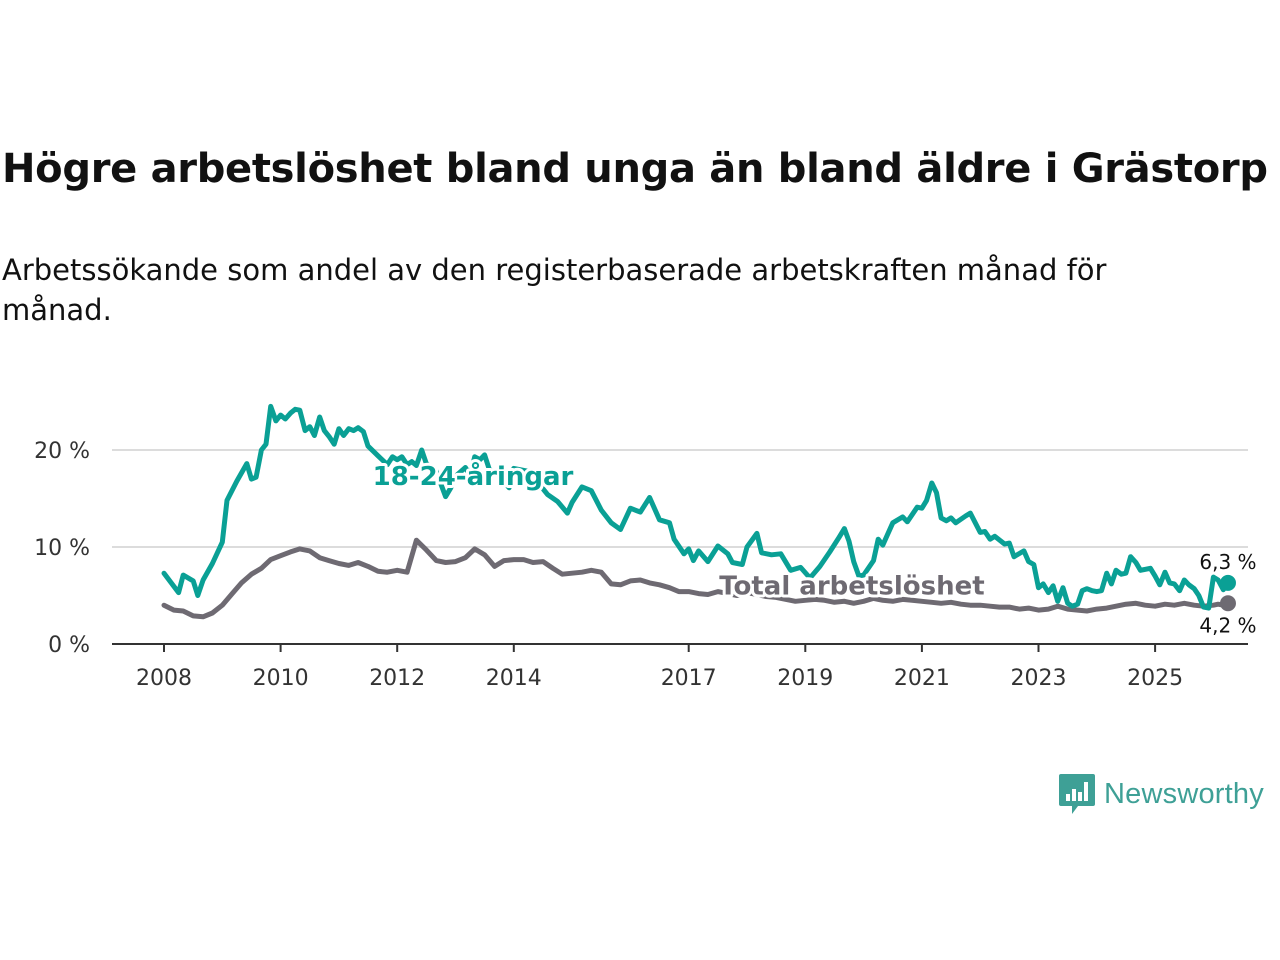 This screenshot has height=960, width=1280. What do you see at coordinates (62, 451) in the screenshot?
I see `y-tick-label: 20 %` at bounding box center [62, 451].